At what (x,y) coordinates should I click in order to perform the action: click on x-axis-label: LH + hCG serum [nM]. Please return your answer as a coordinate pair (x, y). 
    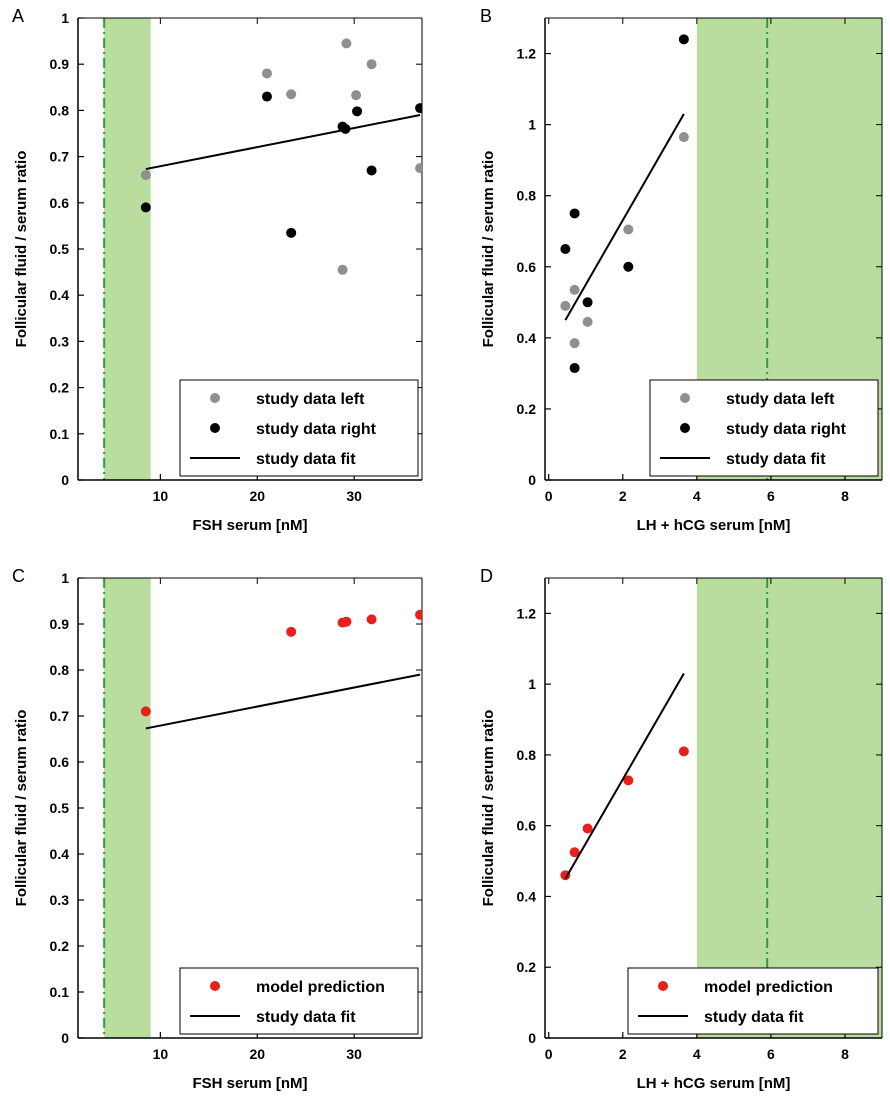
    Looking at the image, I should click on (714, 1083).